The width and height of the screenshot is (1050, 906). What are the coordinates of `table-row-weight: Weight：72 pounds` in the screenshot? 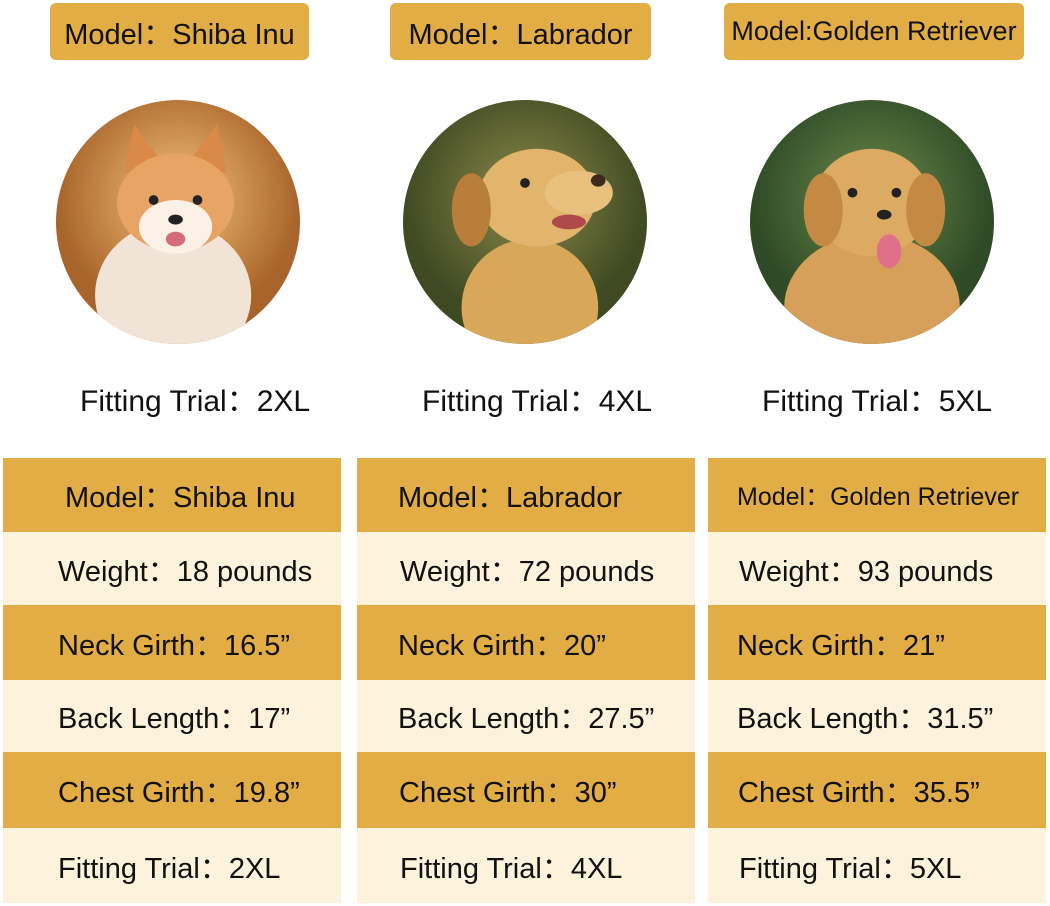 It's located at (526, 568).